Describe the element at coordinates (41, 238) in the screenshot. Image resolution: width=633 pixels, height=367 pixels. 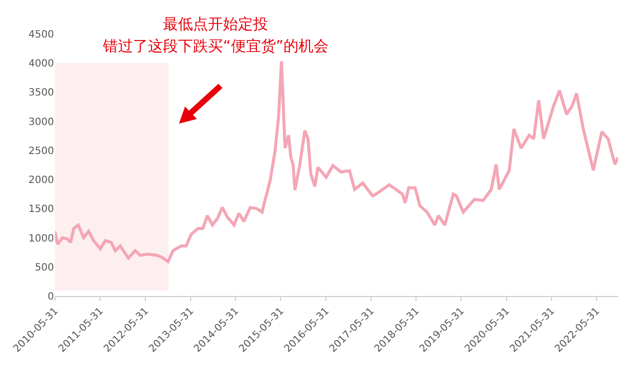
I see `y-tick-label: 1000` at that location.